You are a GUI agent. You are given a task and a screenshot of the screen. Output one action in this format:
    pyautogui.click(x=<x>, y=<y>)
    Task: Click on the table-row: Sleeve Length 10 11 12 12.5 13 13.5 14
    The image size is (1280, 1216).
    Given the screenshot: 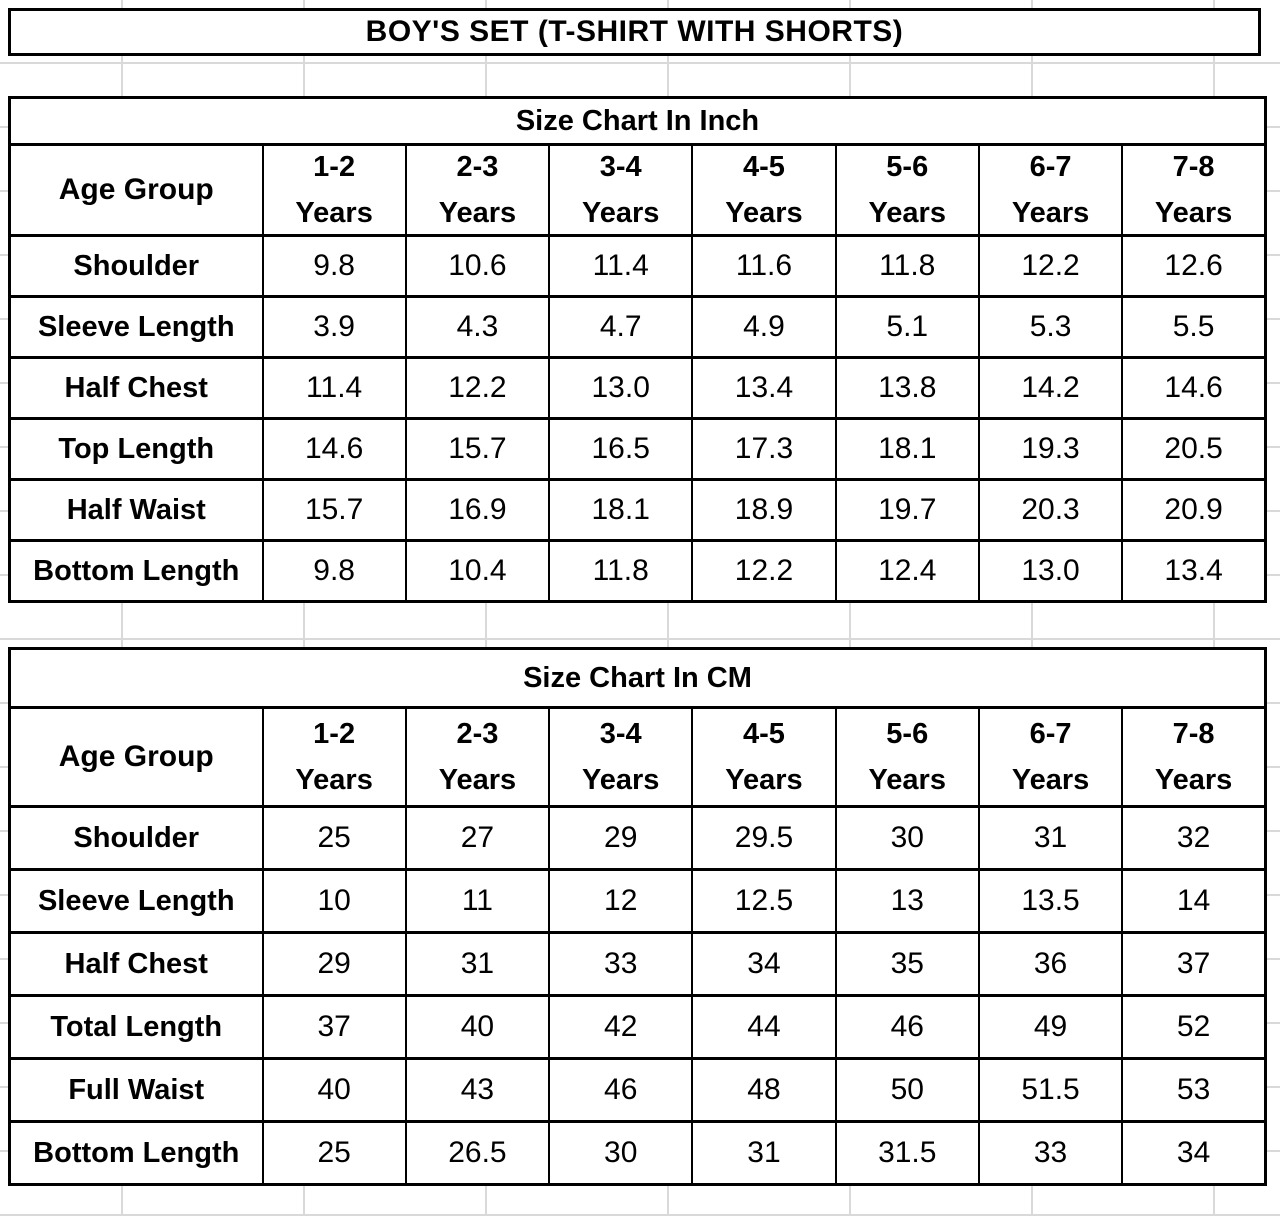 What is the action you would take?
    pyautogui.click(x=637, y=901)
    